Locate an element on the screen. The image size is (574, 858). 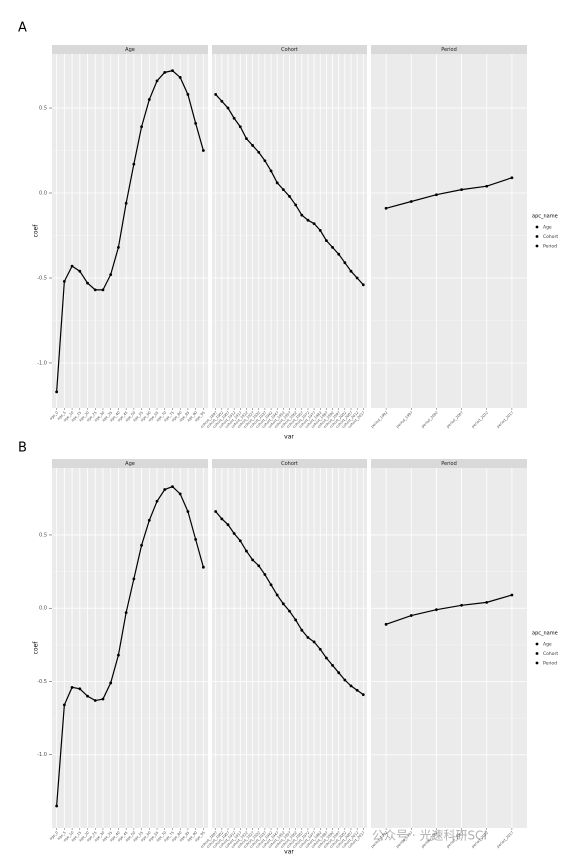
x-tick-label: period_2007 is located at coordinates (455, 420).